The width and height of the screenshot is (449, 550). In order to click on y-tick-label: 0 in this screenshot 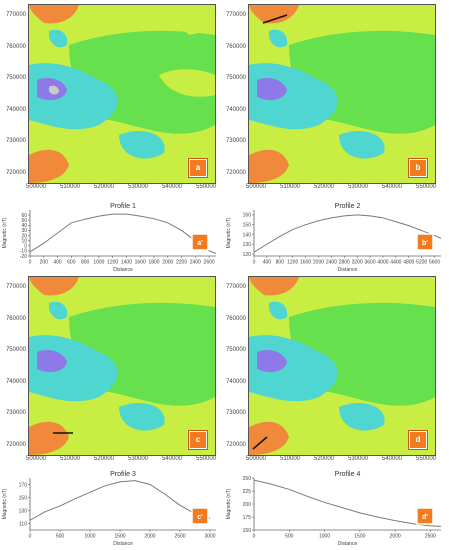, I will do `click(25, 247)`.